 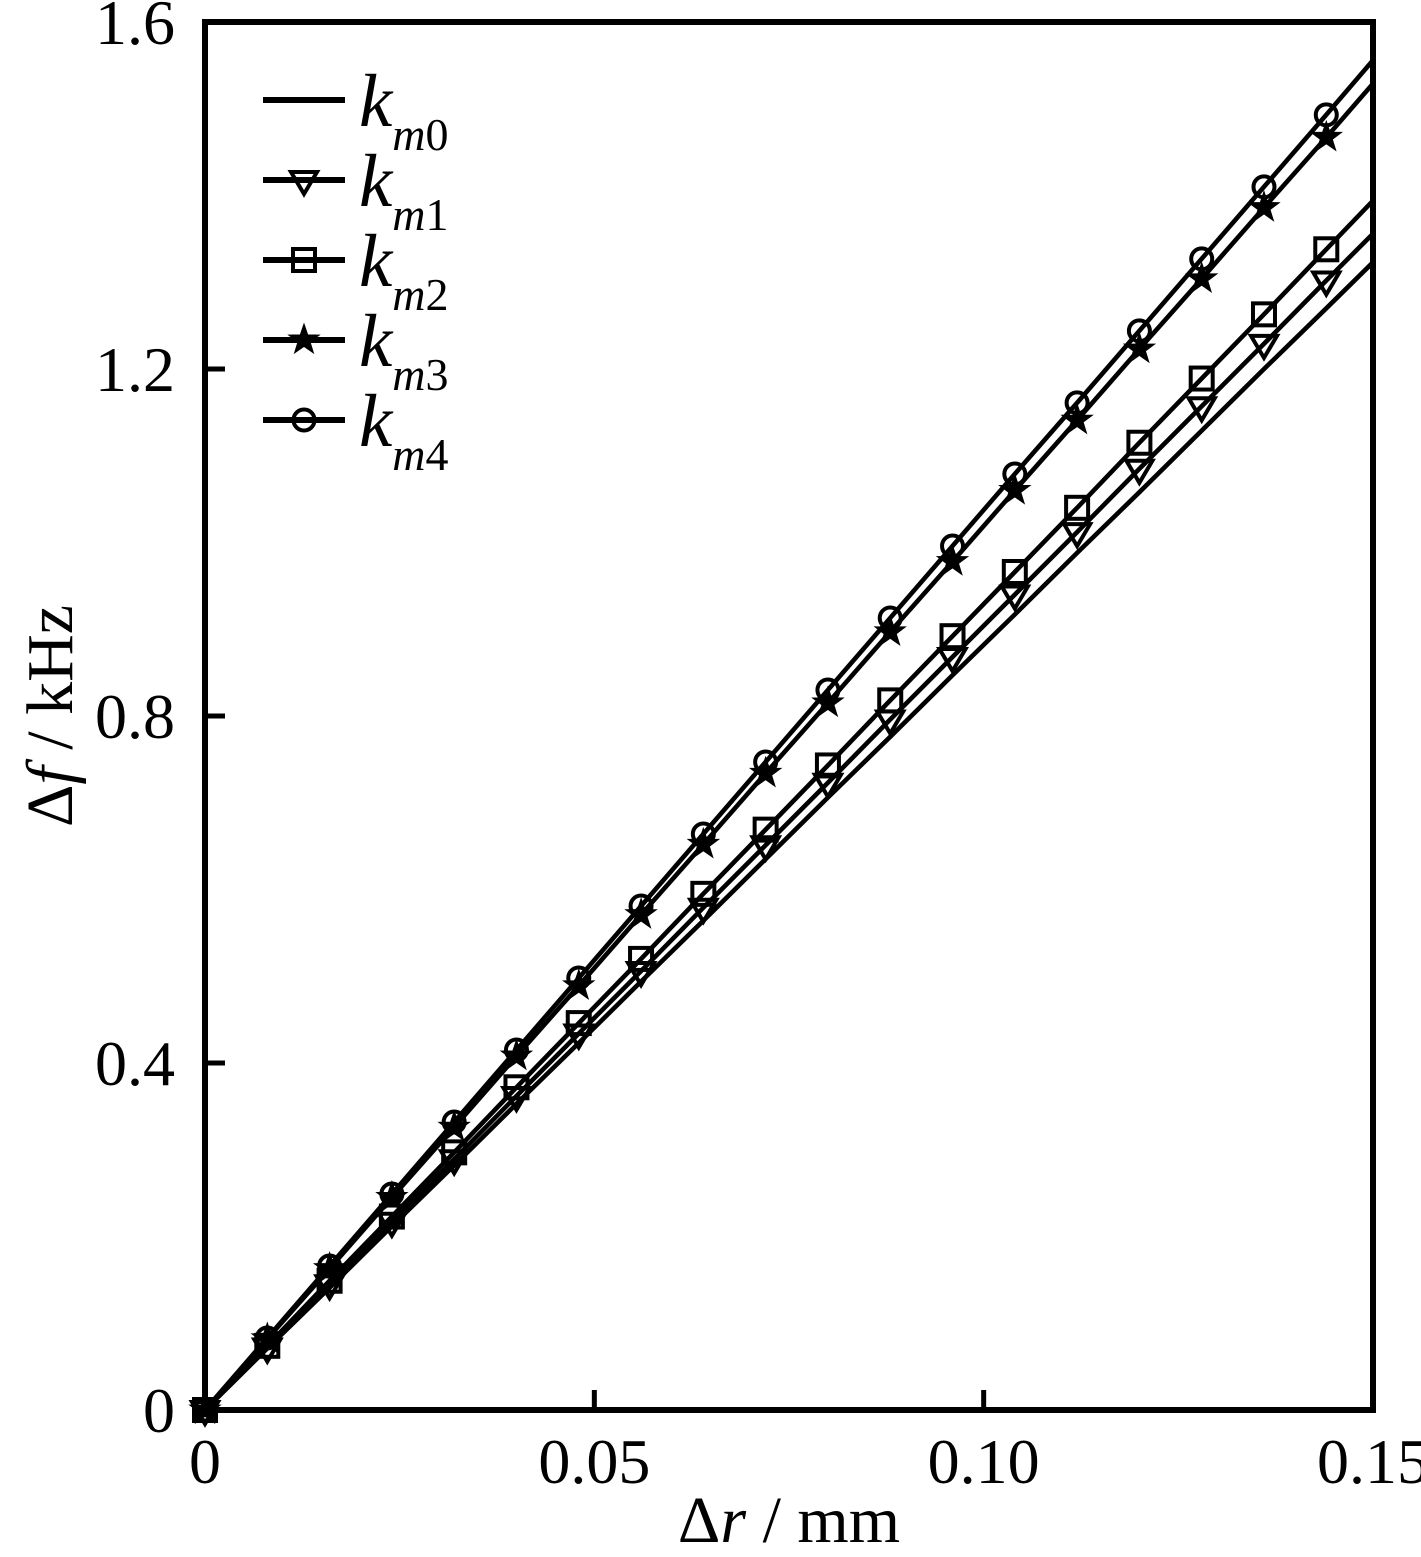 What do you see at coordinates (404, 430) in the screenshot?
I see `legend-label-km4: km4` at bounding box center [404, 430].